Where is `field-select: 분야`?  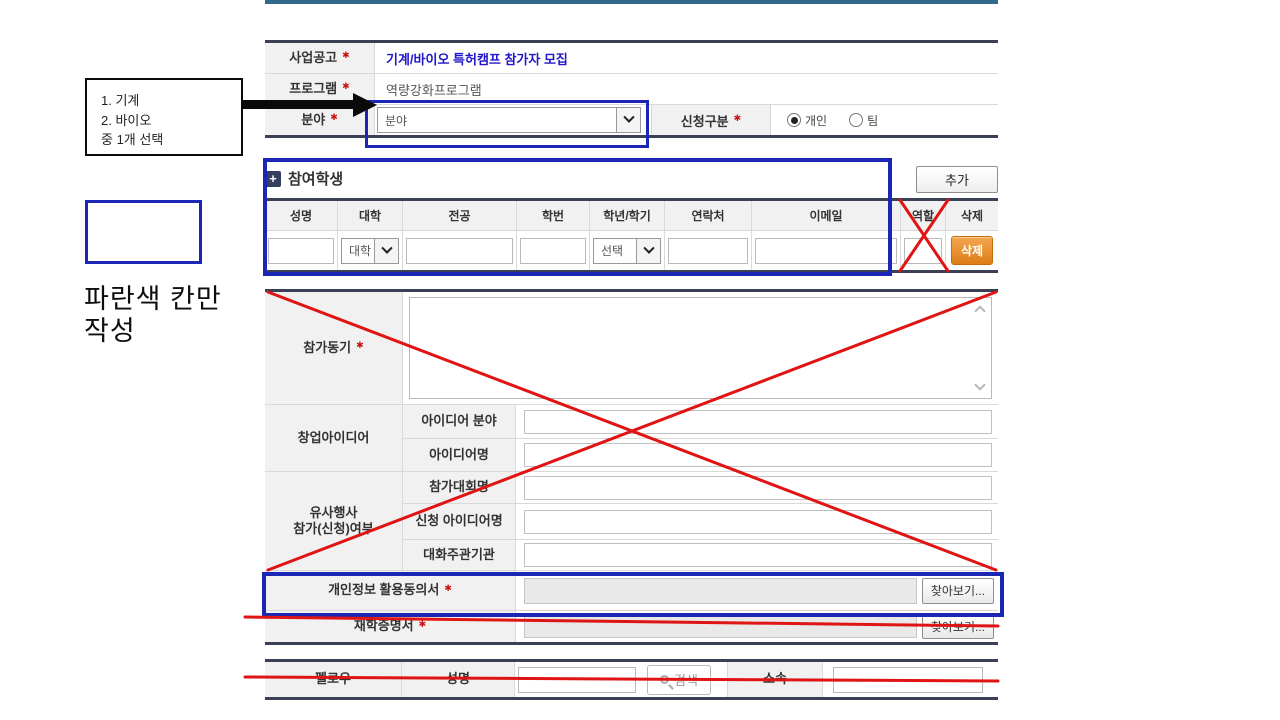
field-select: 분야 is located at coordinates (509, 120).